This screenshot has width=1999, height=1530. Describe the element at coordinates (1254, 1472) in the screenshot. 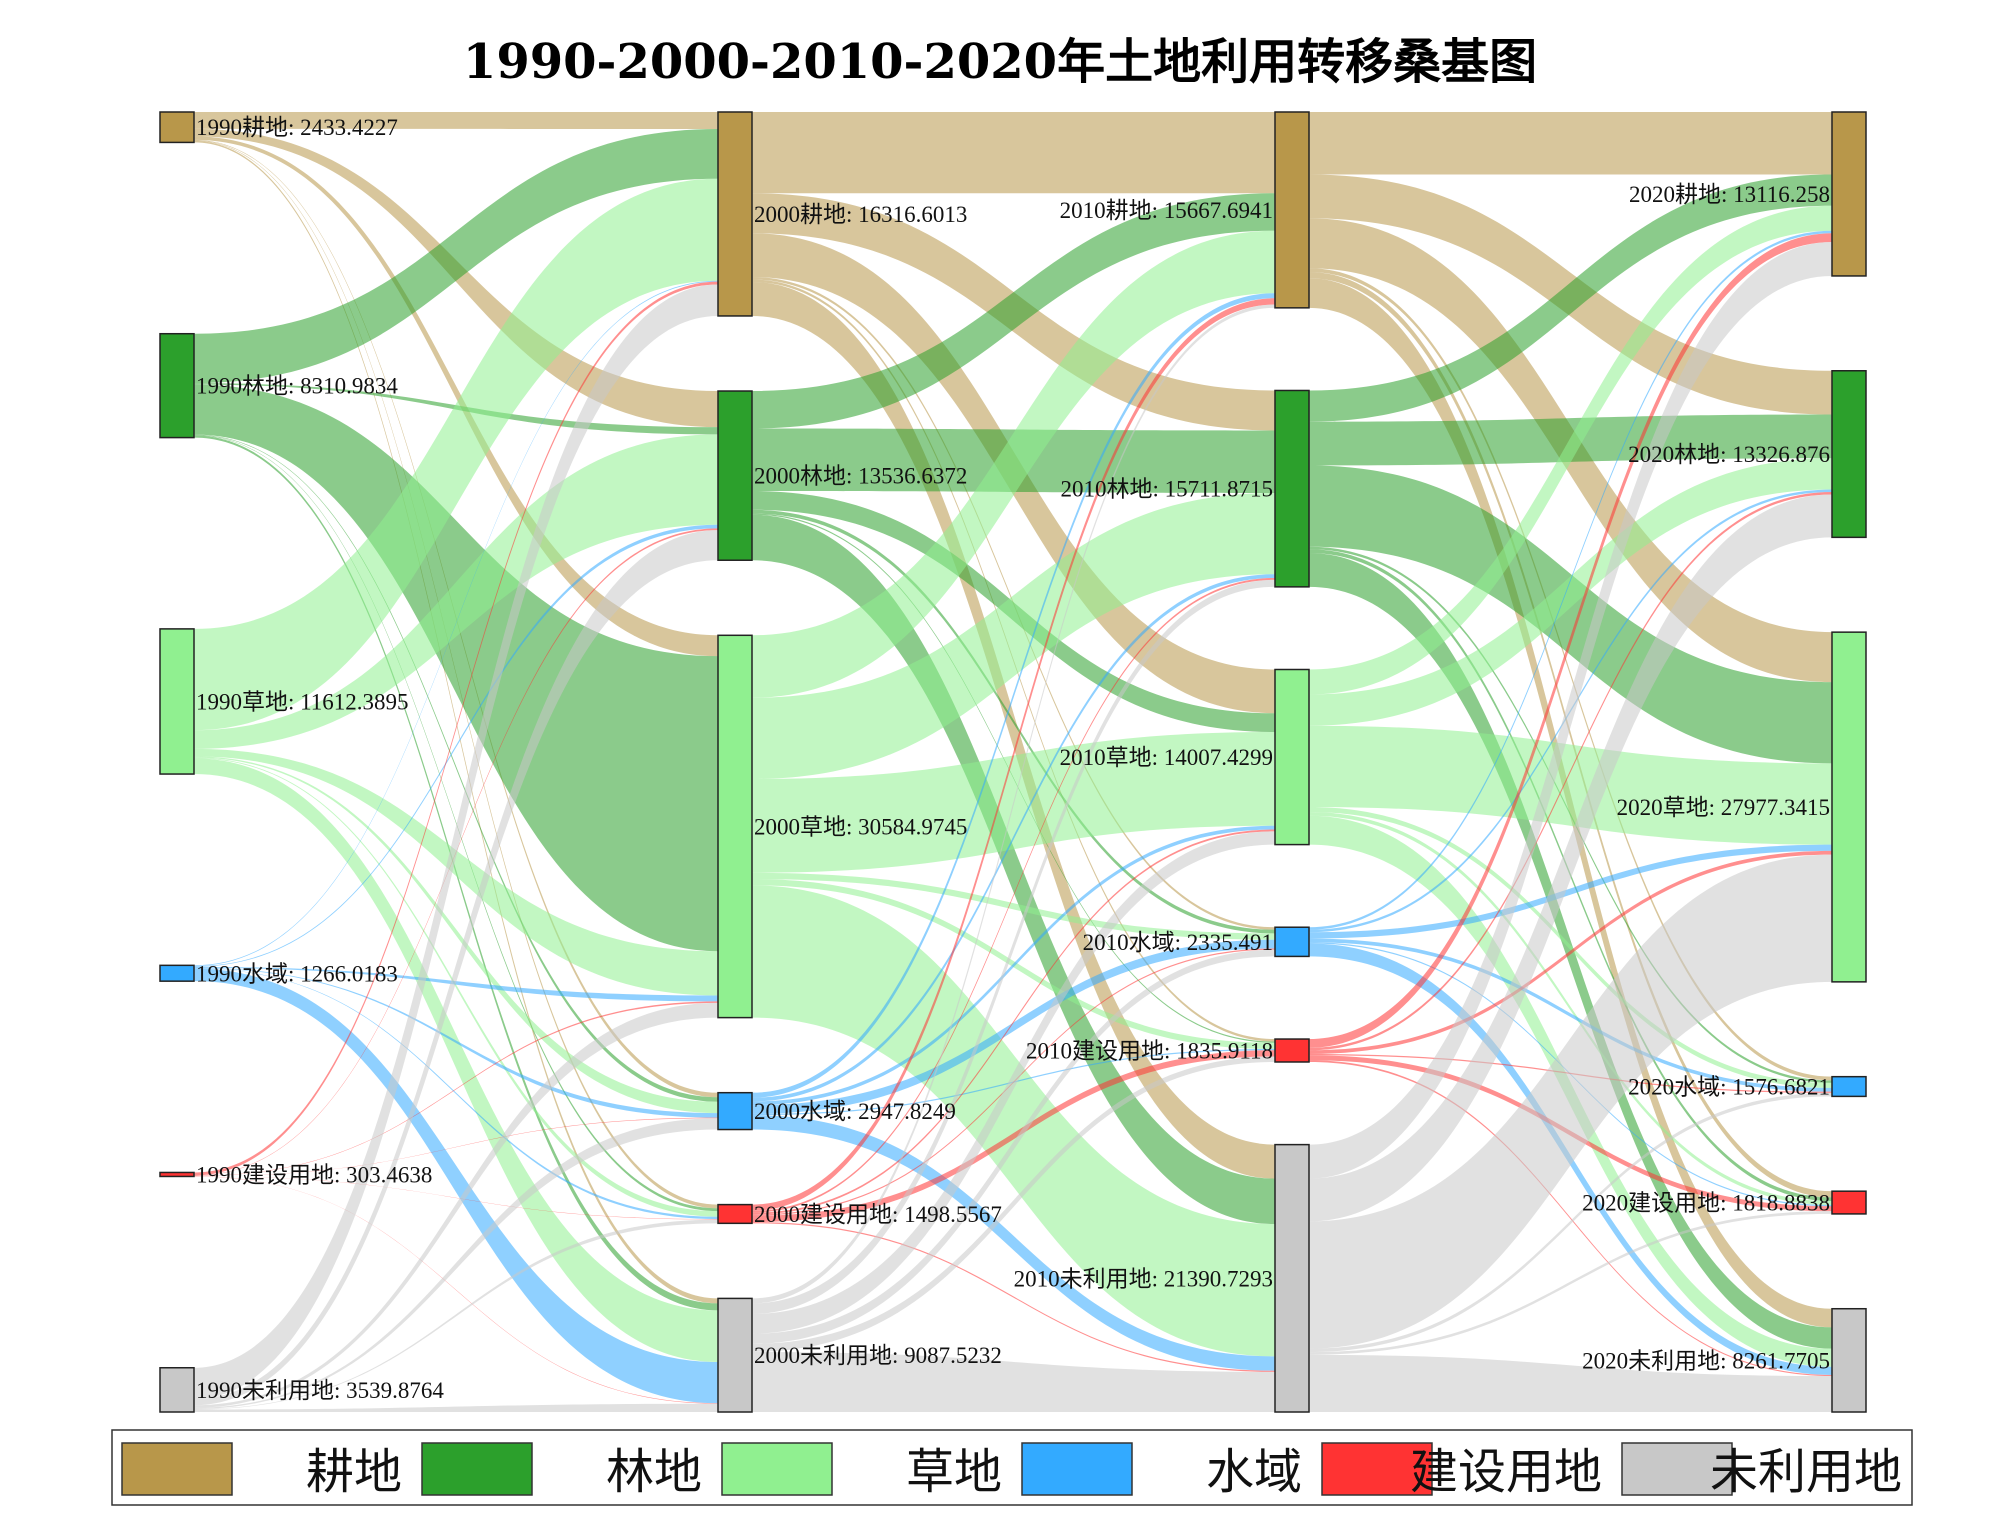

I see `legend-label-shuiyu: 水域` at that location.